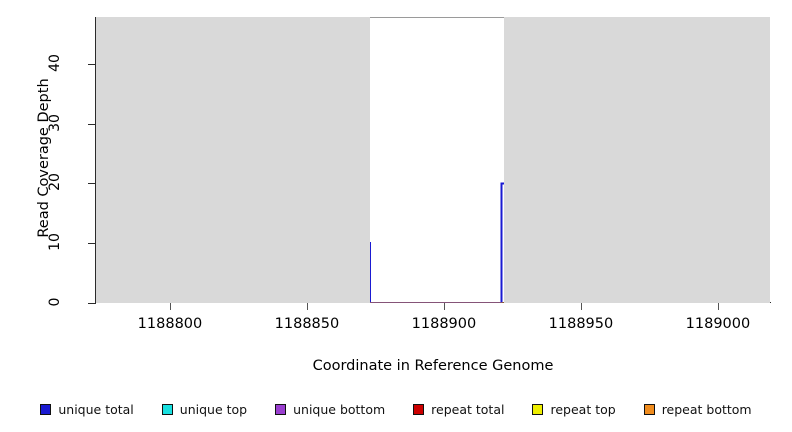  Describe the element at coordinates (437, 17) in the screenshot. I see `panel-top-rule` at that location.